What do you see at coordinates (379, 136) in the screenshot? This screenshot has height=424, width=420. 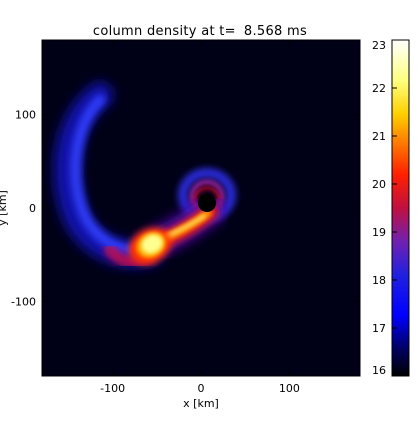 I see `colorbar-tick-label: 21` at bounding box center [379, 136].